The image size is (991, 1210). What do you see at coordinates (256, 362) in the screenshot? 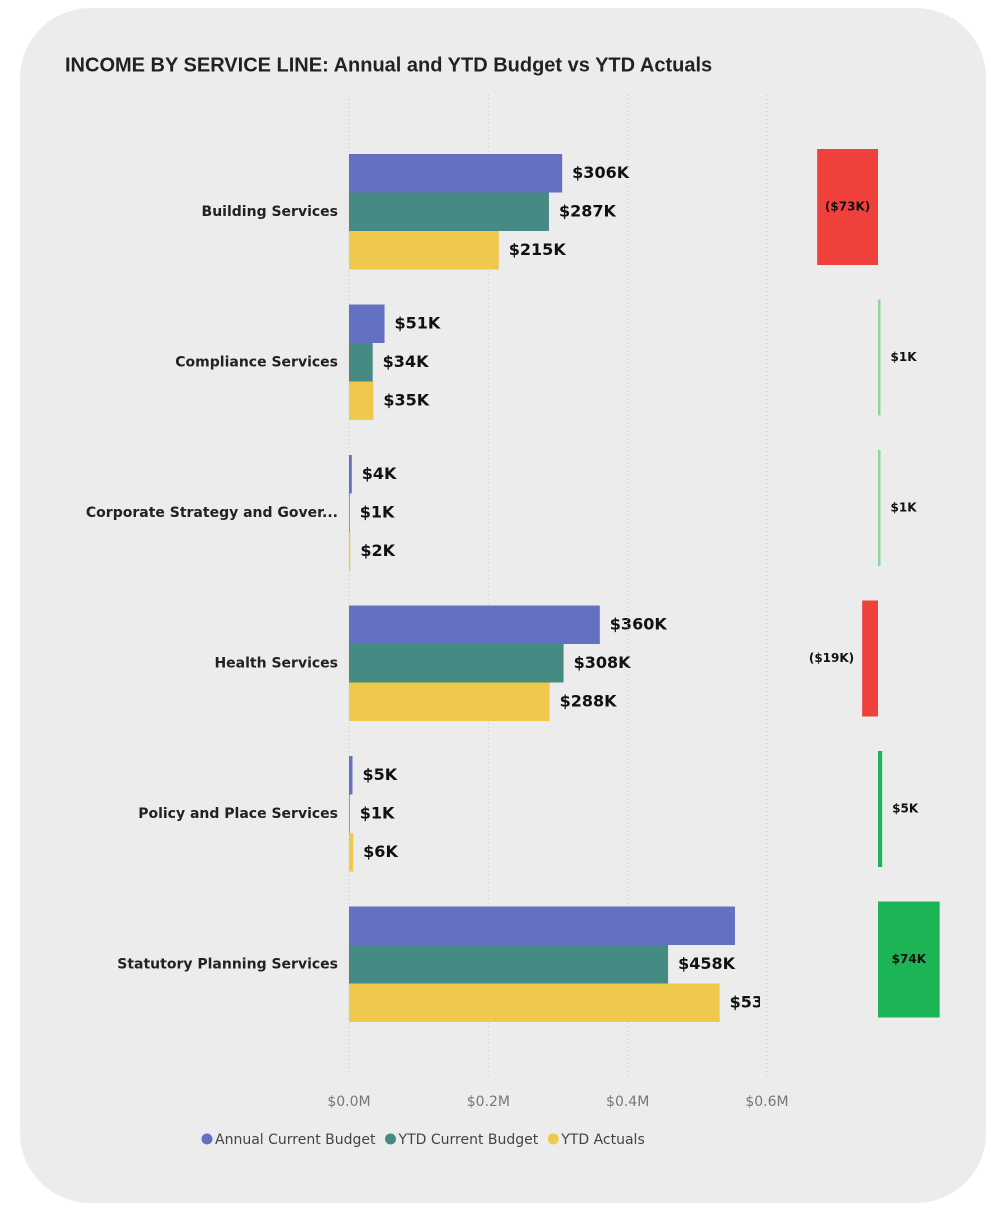
I see `category-label: Compliance Services` at bounding box center [256, 362].